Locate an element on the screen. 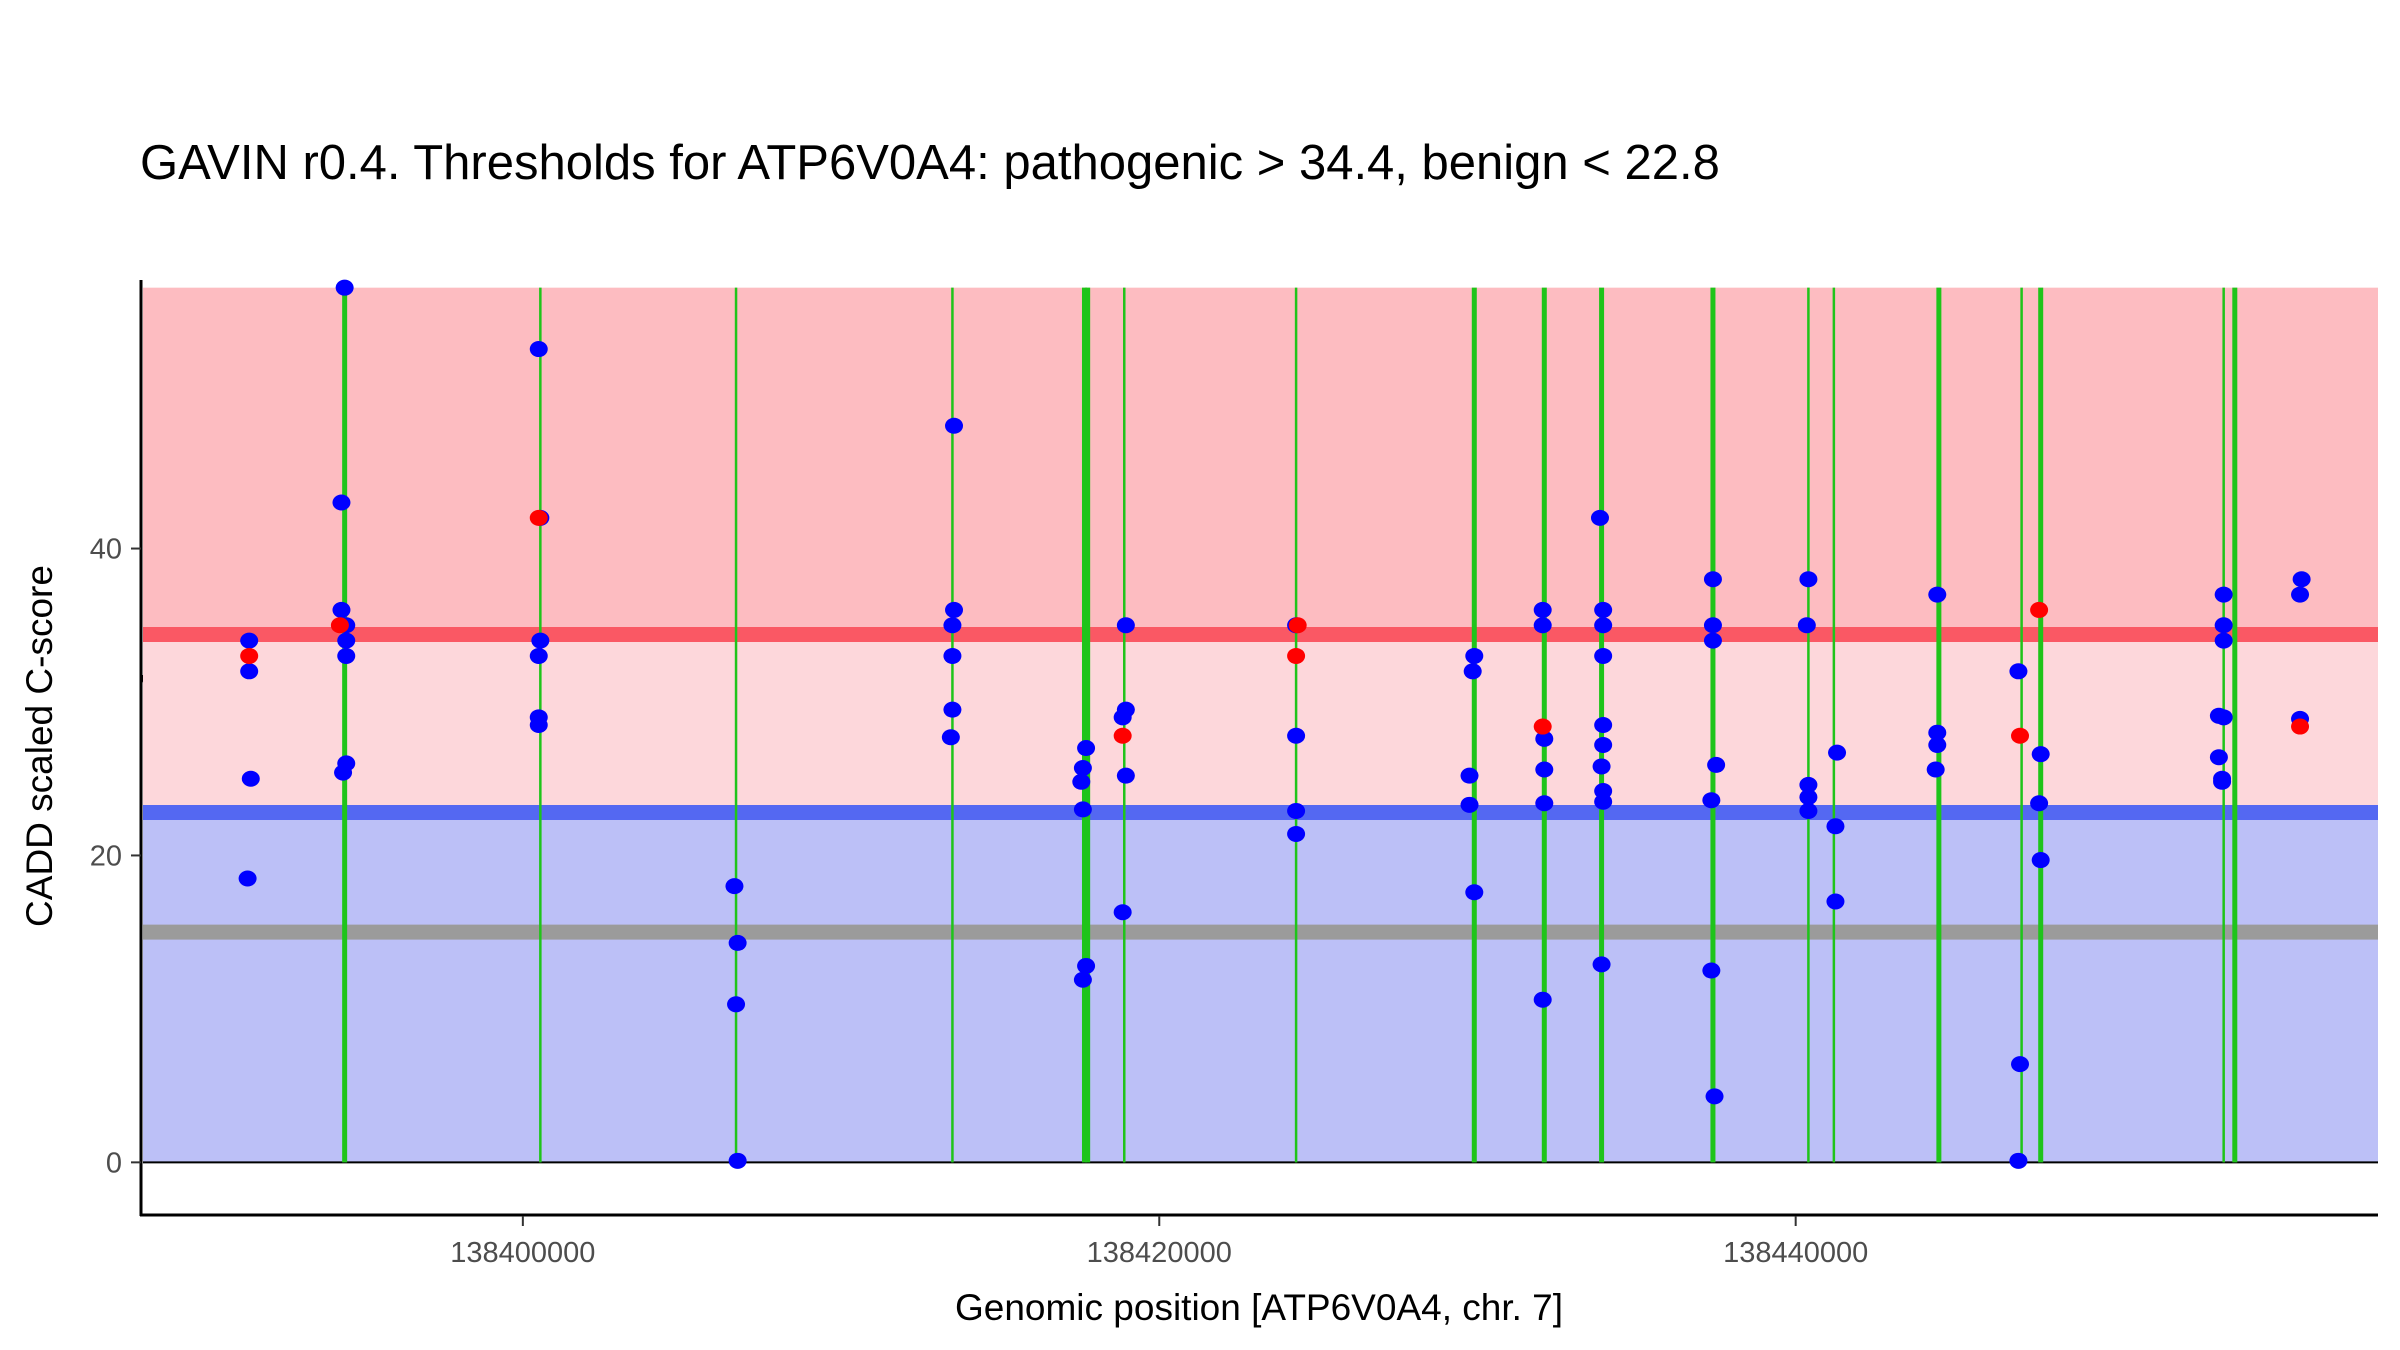  y-ticks: 0 20 40 is located at coordinates (115, 856).